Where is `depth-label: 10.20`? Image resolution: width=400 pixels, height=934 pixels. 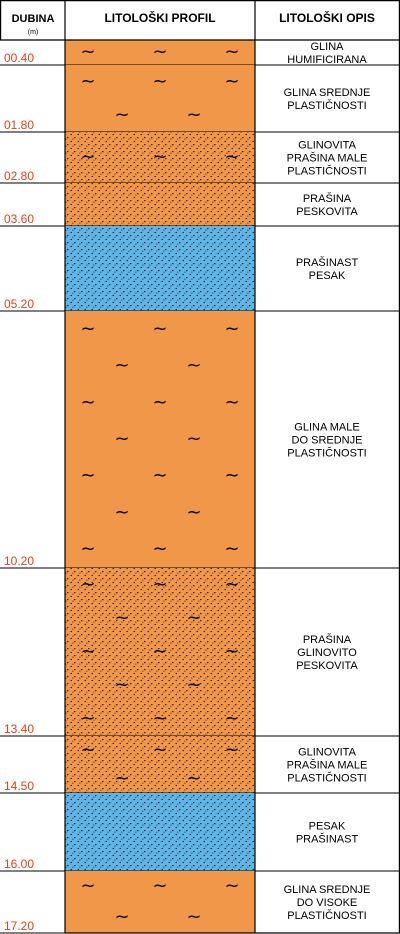
depth-label: 10.20 is located at coordinates (19, 561).